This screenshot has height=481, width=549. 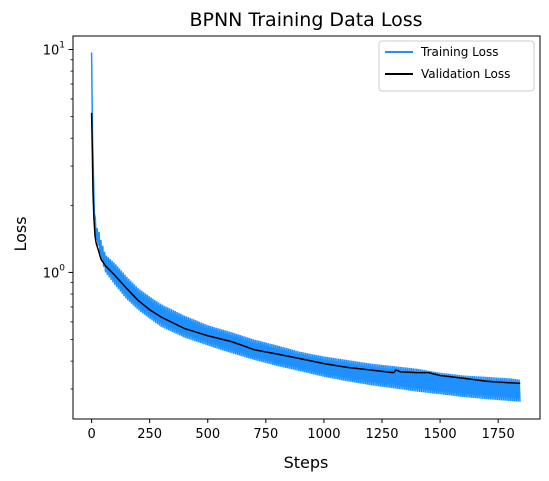 What do you see at coordinates (91, 434) in the screenshot?
I see `x-tick-label: 0` at bounding box center [91, 434].